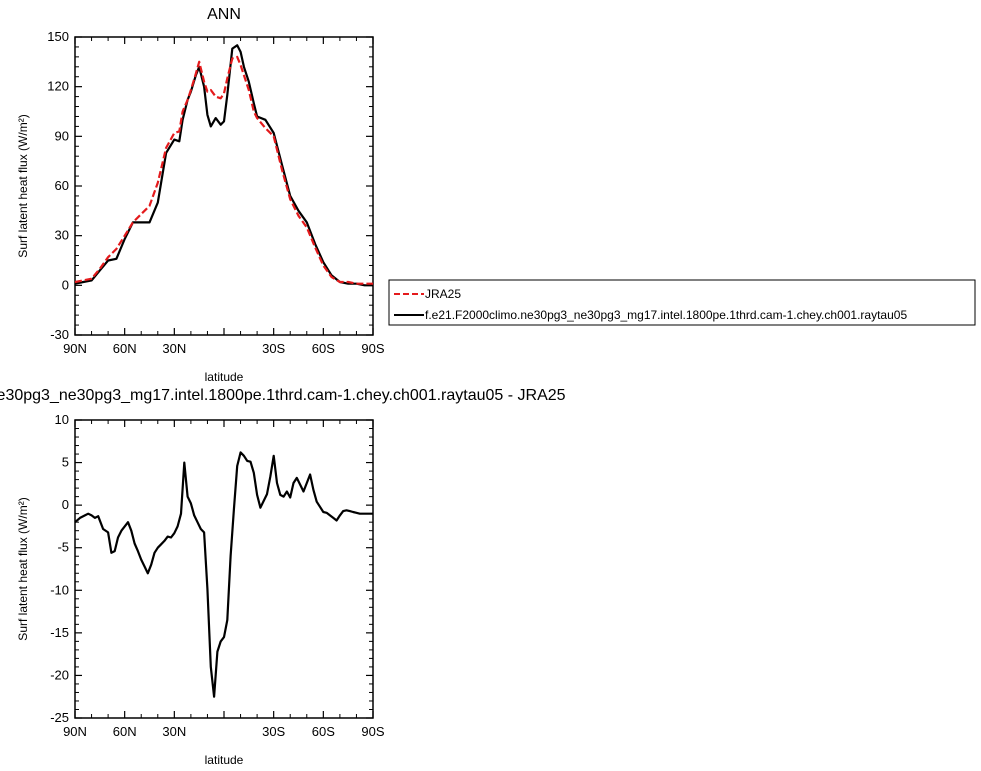 The height and width of the screenshot is (771, 981). What do you see at coordinates (58, 86) in the screenshot?
I see `y-tick-label: 120` at bounding box center [58, 86].